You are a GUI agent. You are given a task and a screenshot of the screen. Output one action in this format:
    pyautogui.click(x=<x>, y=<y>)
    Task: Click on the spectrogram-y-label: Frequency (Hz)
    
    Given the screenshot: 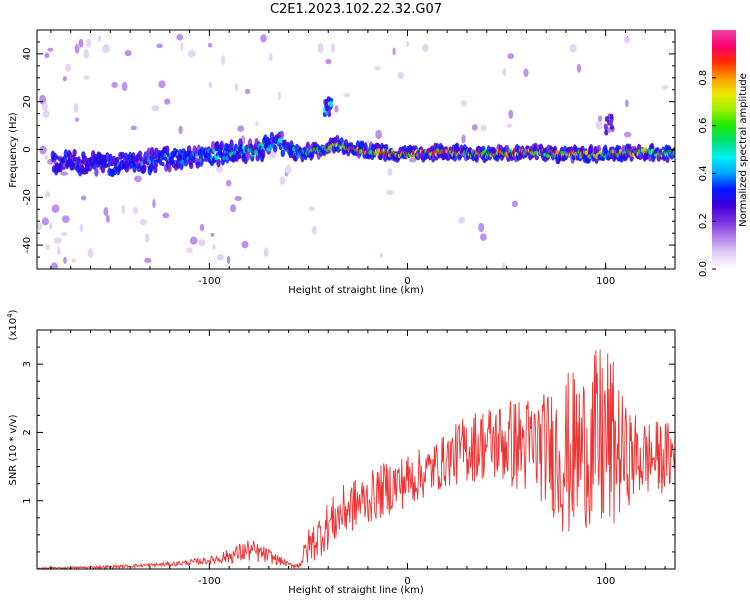 What is the action you would take?
    pyautogui.click(x=13, y=150)
    